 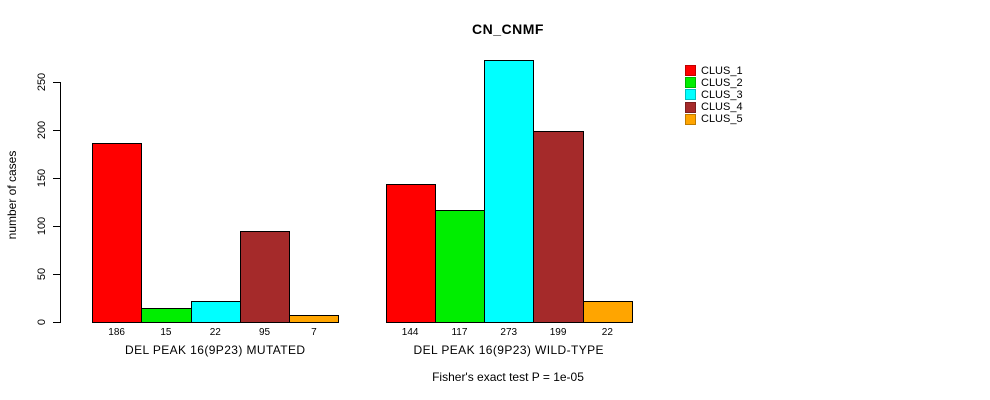 What do you see at coordinates (508, 350) in the screenshot?
I see `x-axis-group-label: DEL PEAK 16(9P23) WILD-TYPE` at bounding box center [508, 350].